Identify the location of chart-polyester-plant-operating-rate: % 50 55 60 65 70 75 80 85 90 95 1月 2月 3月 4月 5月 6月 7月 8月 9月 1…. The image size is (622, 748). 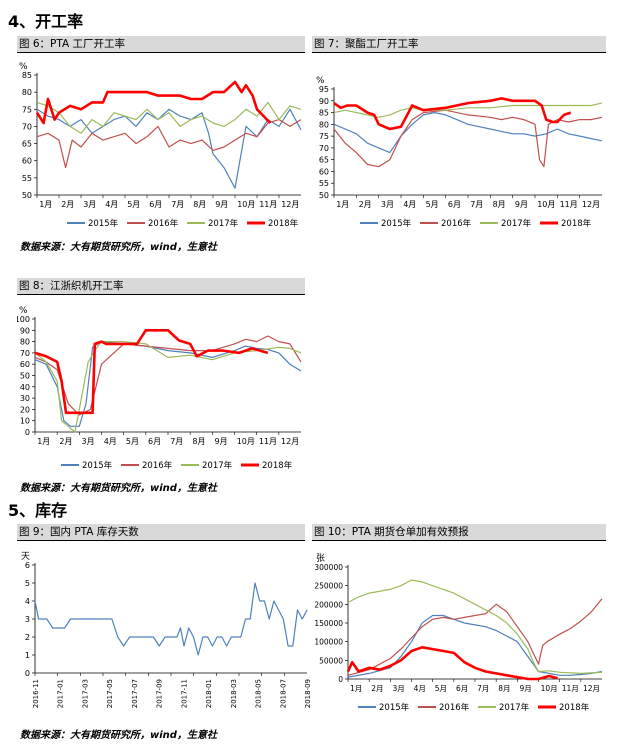
(459, 152).